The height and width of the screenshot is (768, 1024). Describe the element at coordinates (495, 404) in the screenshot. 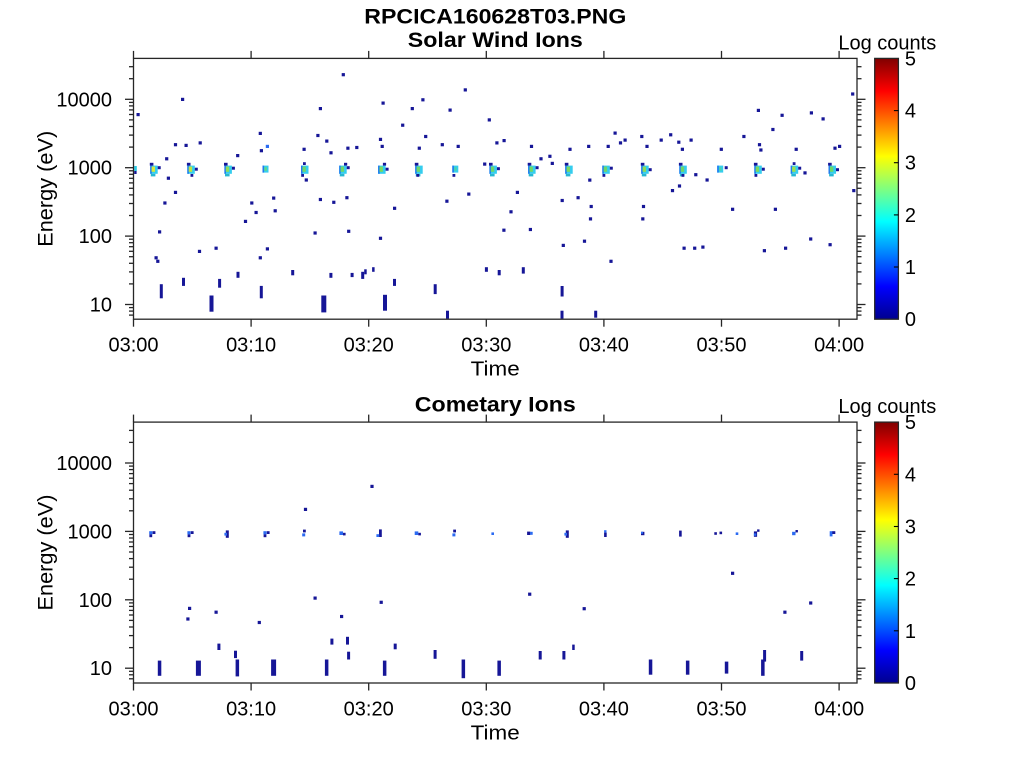

I see `svg-text: Cometary Ions` at that location.